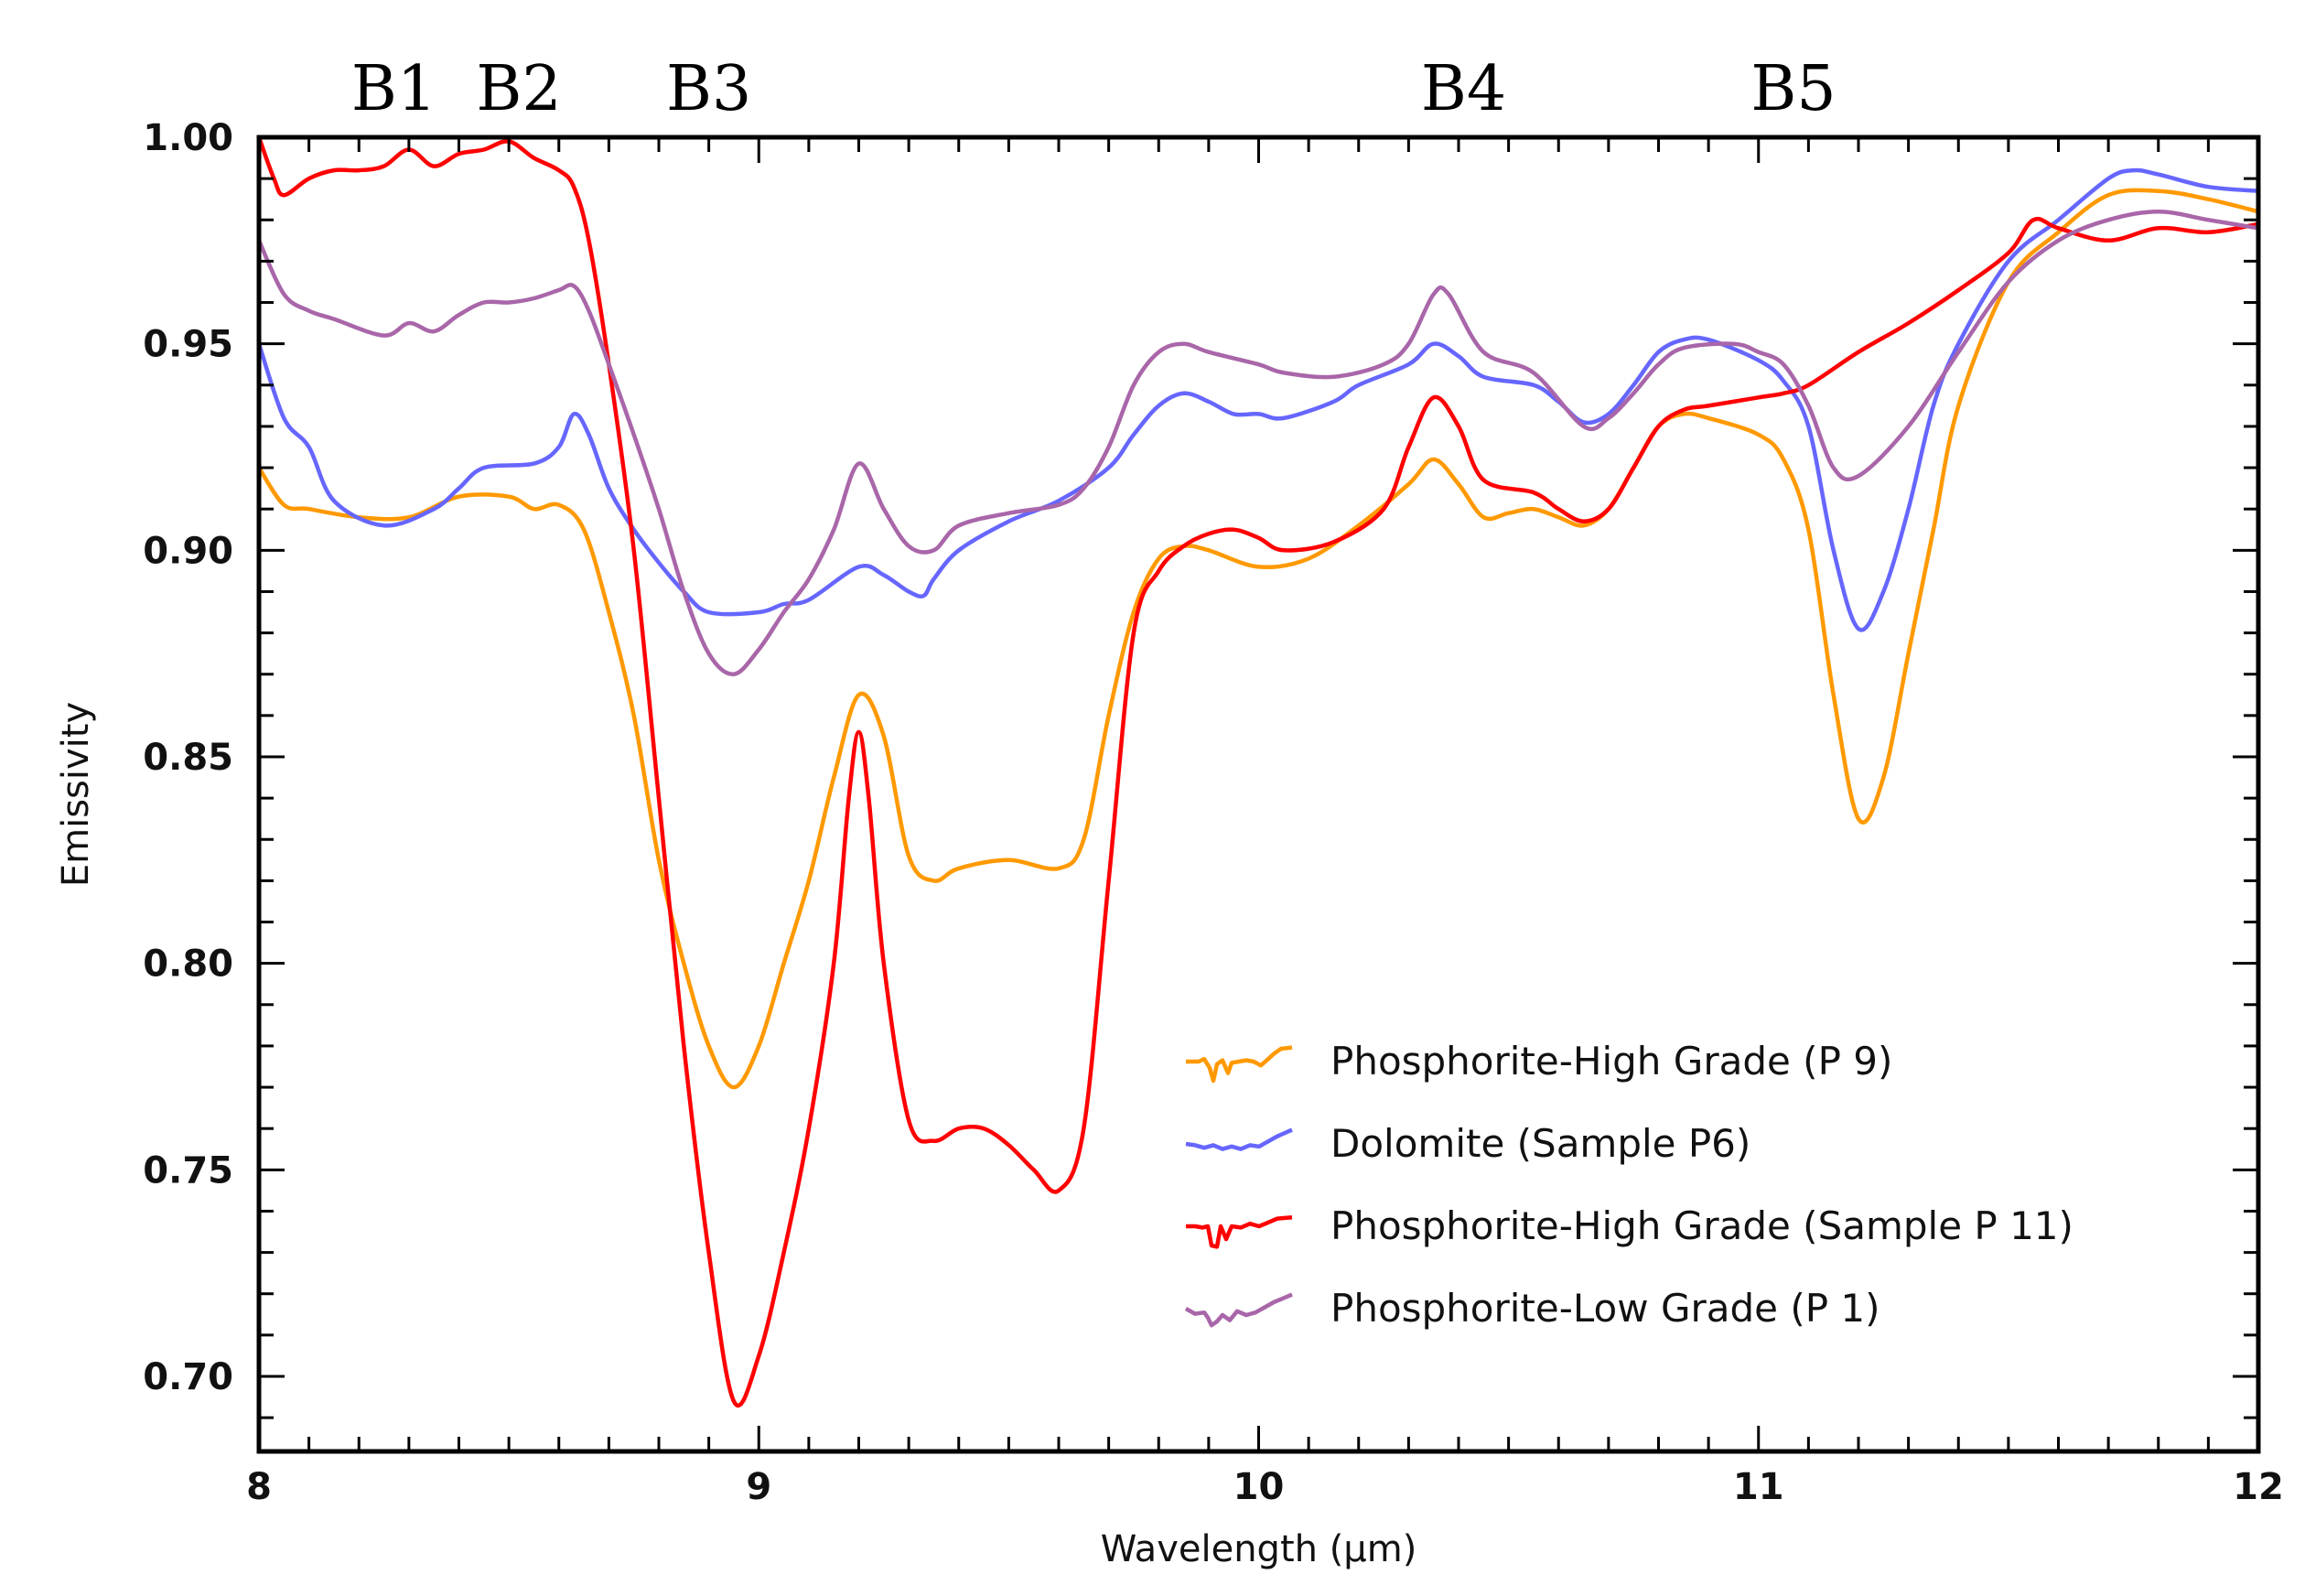  What do you see at coordinates (188, 138) in the screenshot?
I see `y-tick-label: 1.00` at bounding box center [188, 138].